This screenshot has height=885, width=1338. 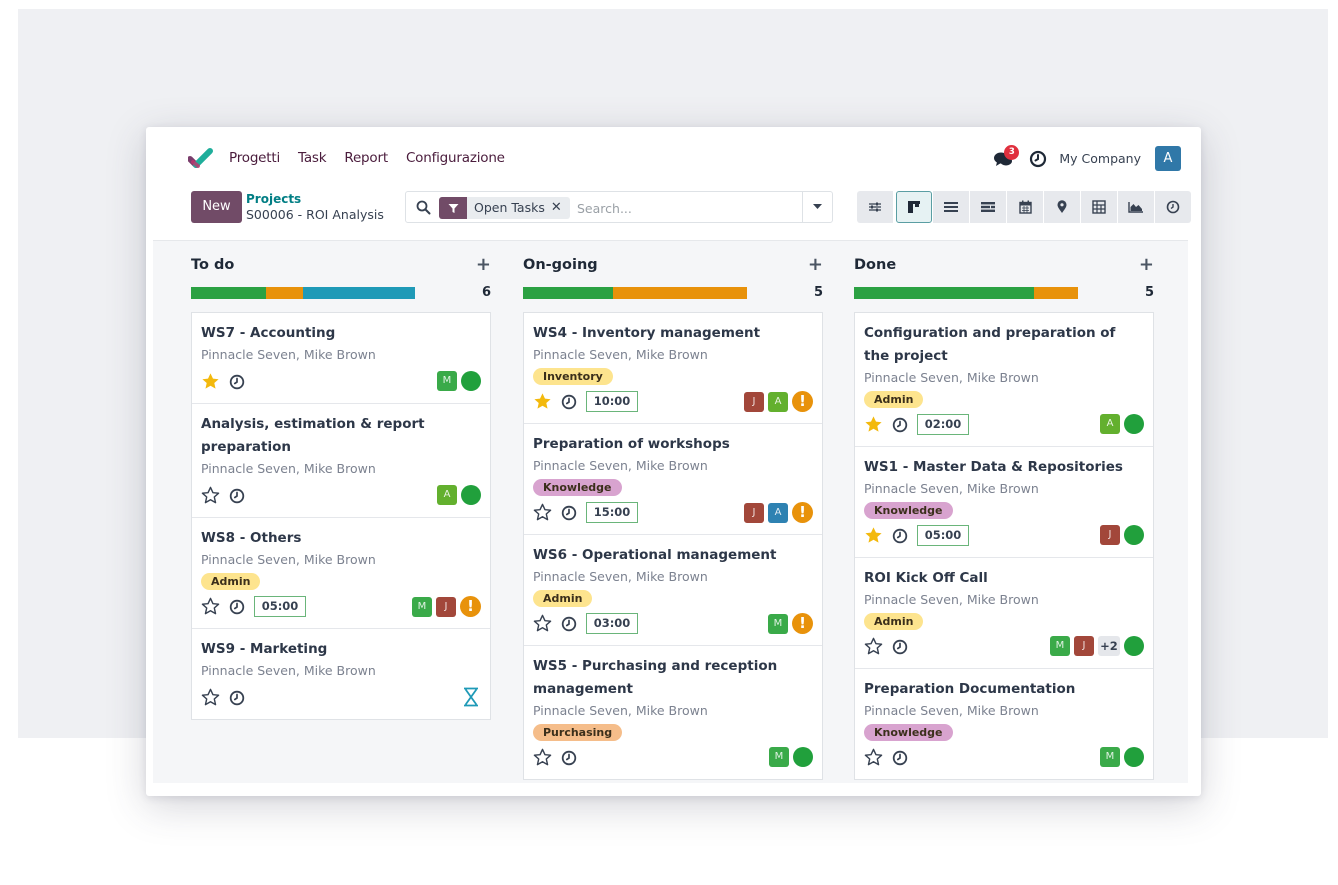 What do you see at coordinates (1099, 207) in the screenshot?
I see `pivot-view-button` at bounding box center [1099, 207].